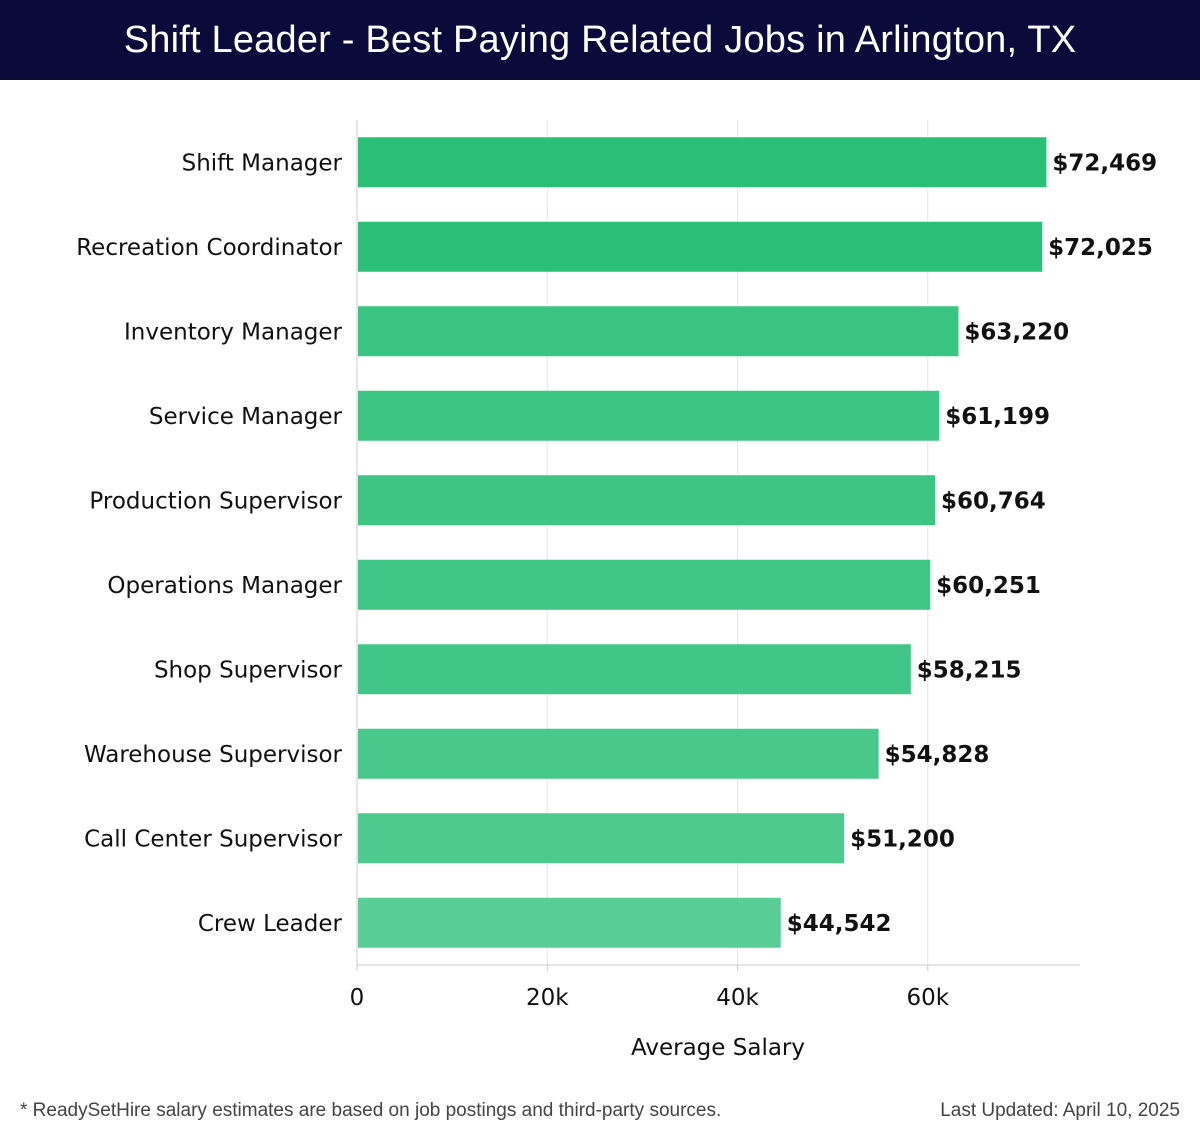  What do you see at coordinates (209, 248) in the screenshot?
I see `category-label: Recreation Coordinator` at bounding box center [209, 248].